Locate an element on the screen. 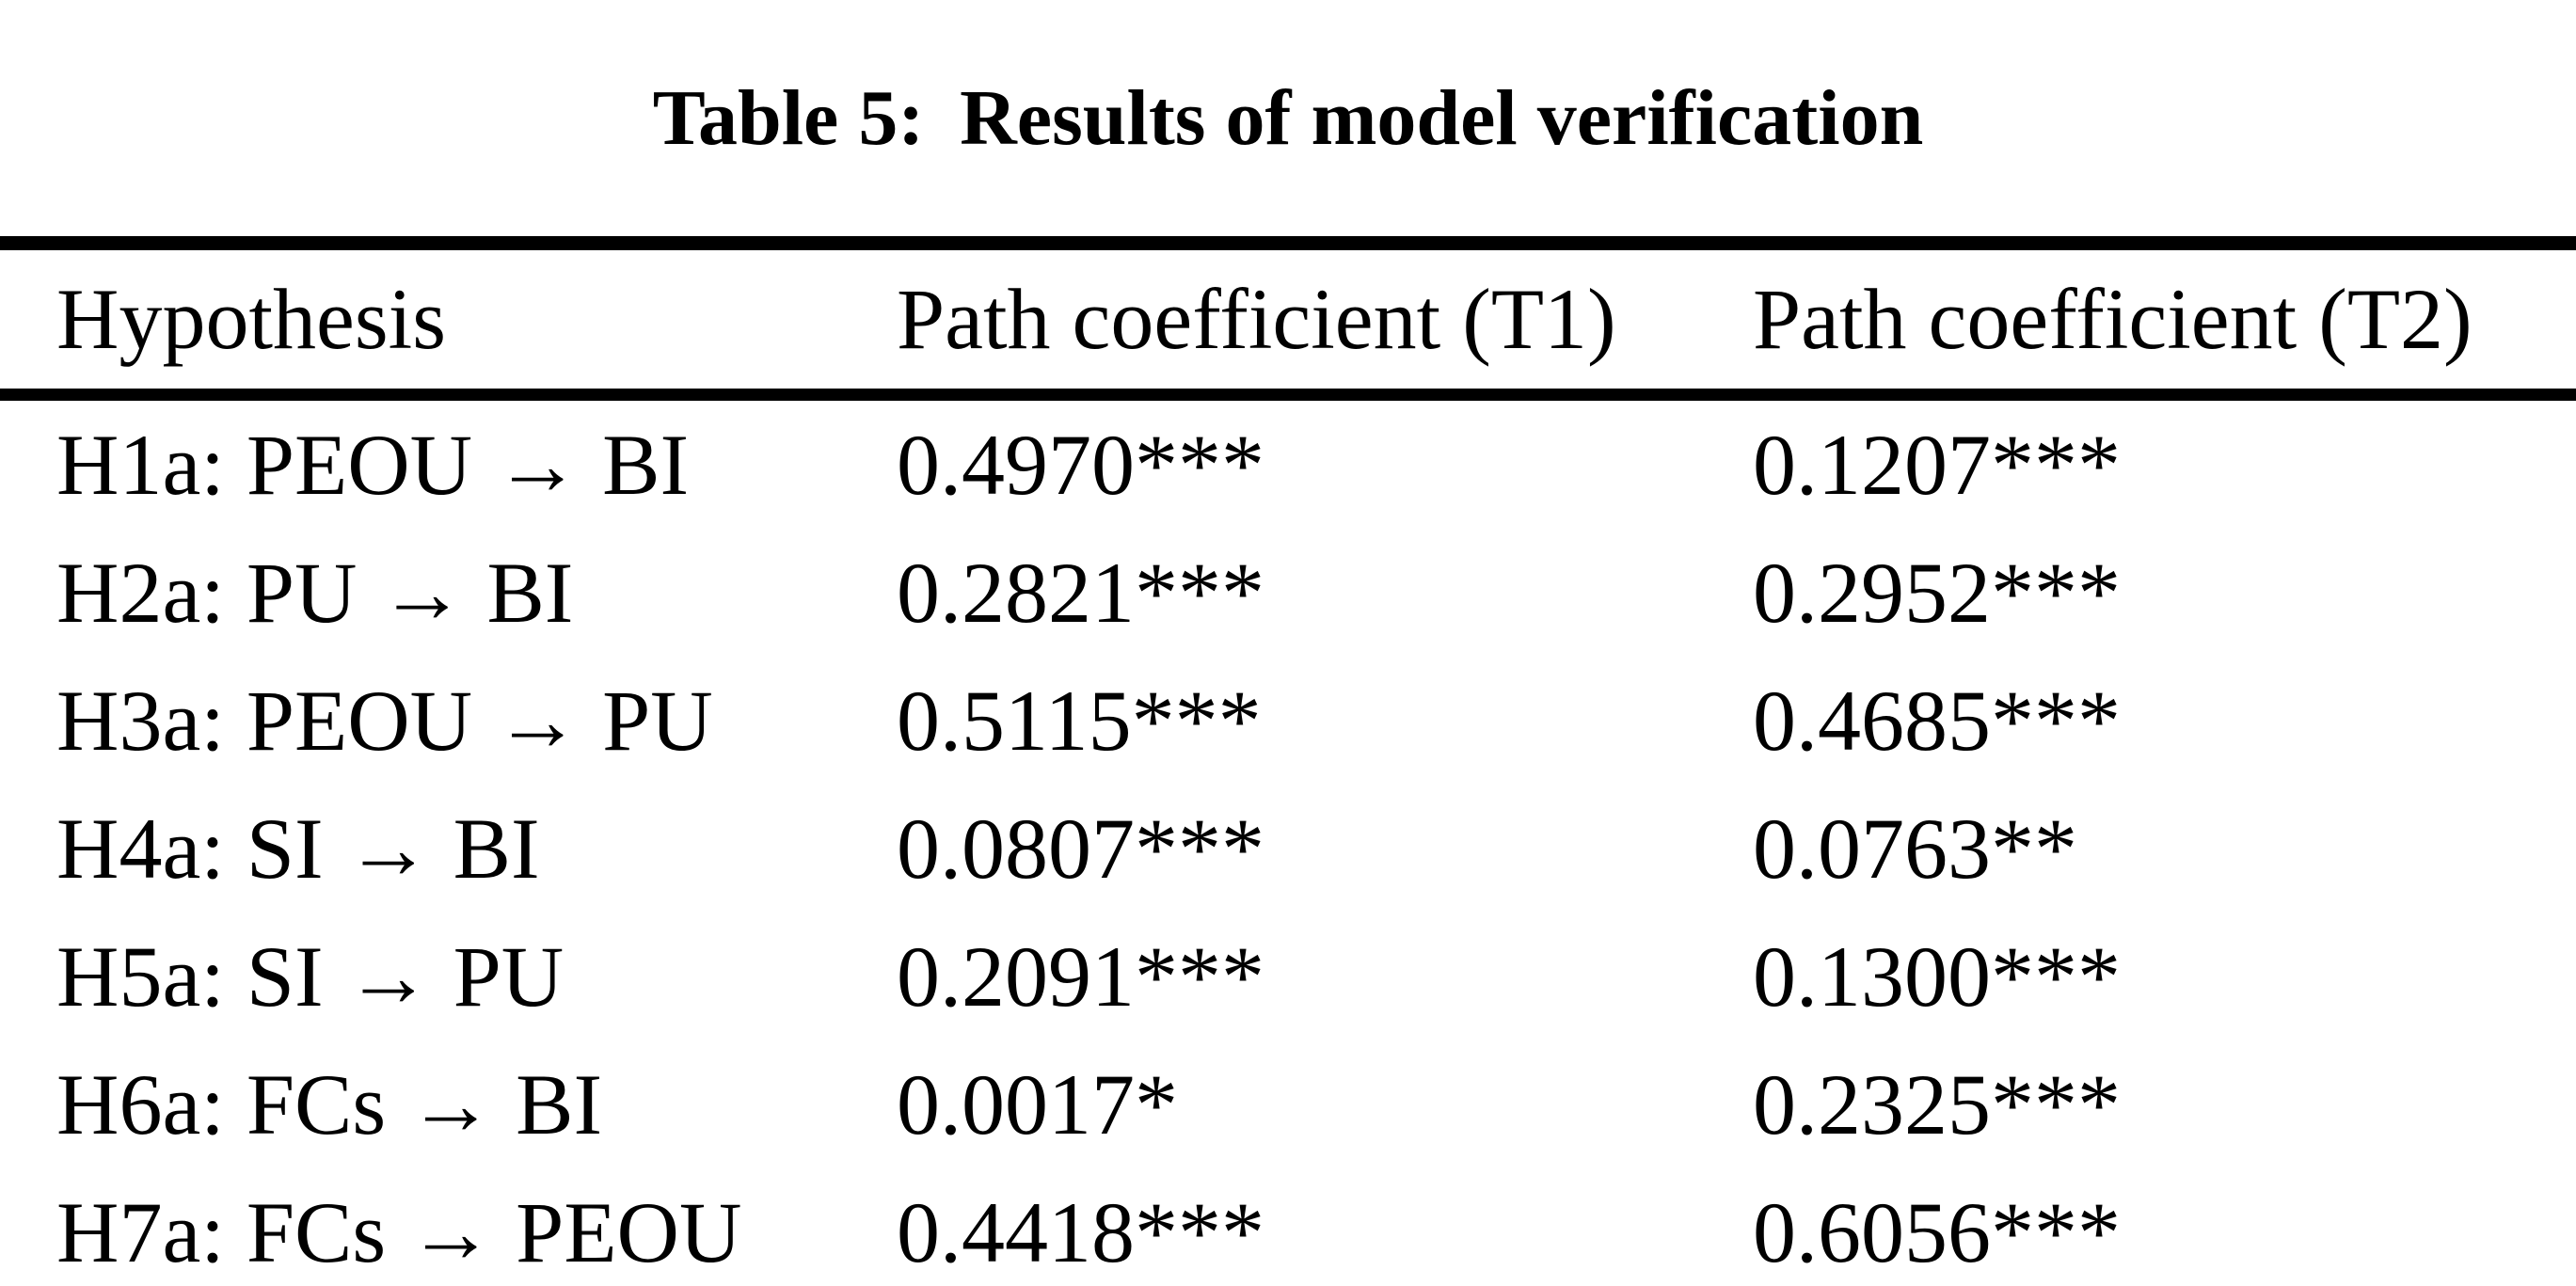 The image size is (2576, 1286). t2-cell: 0.0763** is located at coordinates (1915, 848).